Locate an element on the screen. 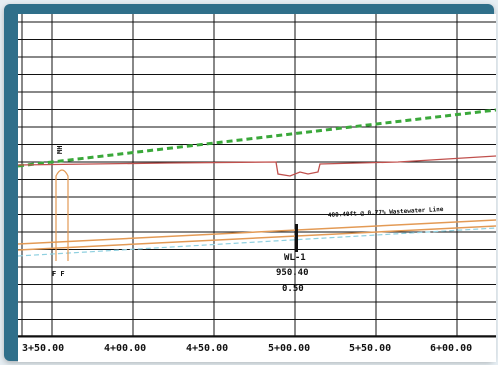 The image size is (498, 365). pipe-label: 400.40ft @ 0.77% Wastewater Line is located at coordinates (386, 212).